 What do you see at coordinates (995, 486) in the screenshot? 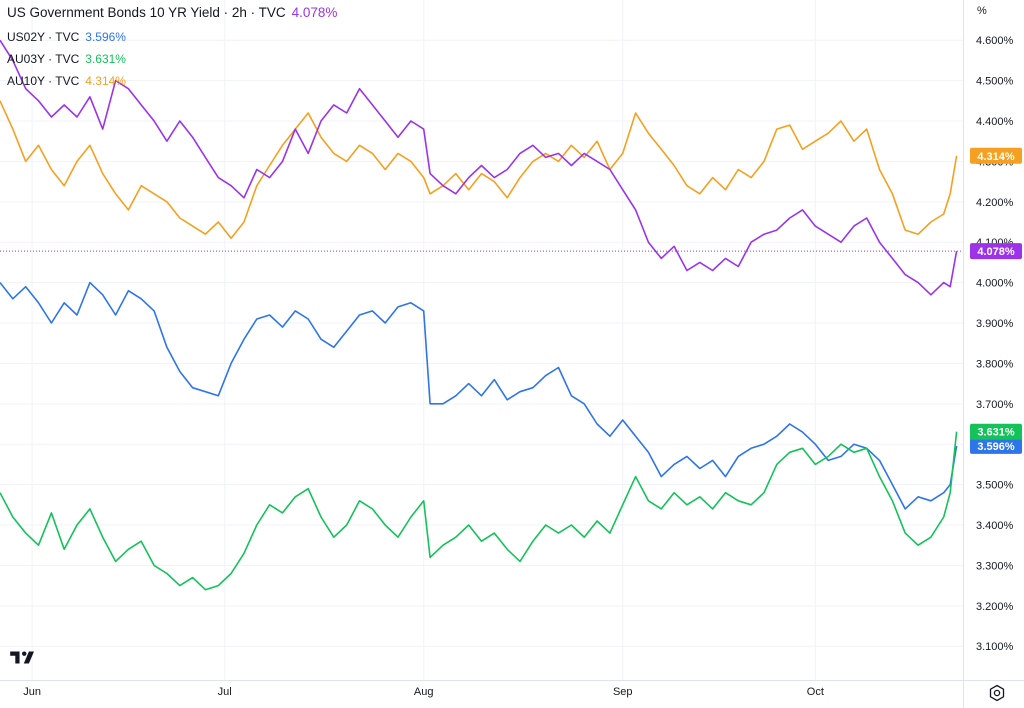
I see `y-tick-label: 3.500%` at bounding box center [995, 486].